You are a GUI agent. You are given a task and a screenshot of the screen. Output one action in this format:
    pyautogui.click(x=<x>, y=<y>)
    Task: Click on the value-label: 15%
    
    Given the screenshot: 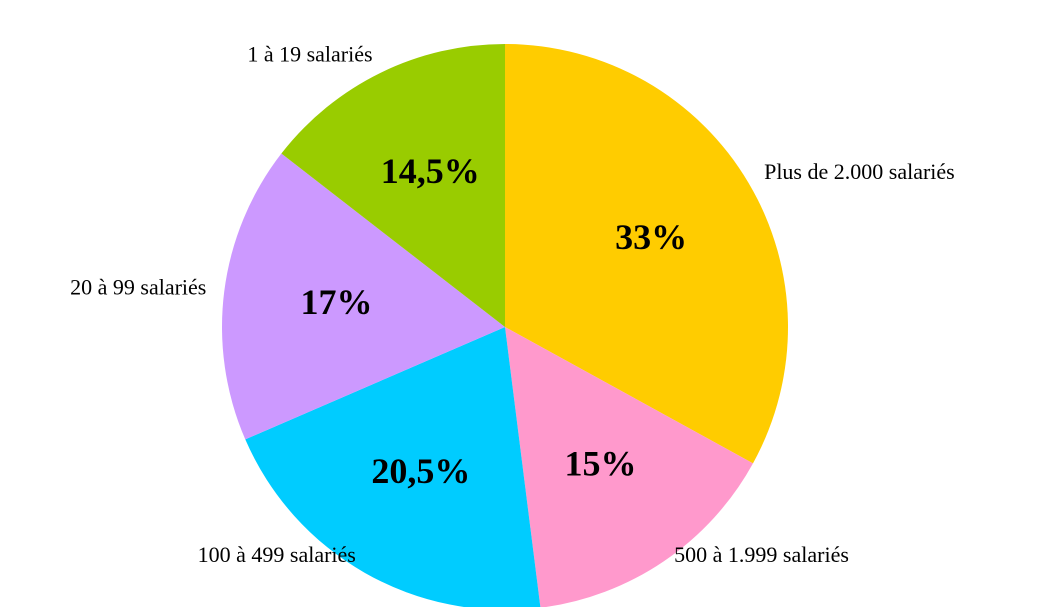 What is the action you would take?
    pyautogui.click(x=600, y=464)
    